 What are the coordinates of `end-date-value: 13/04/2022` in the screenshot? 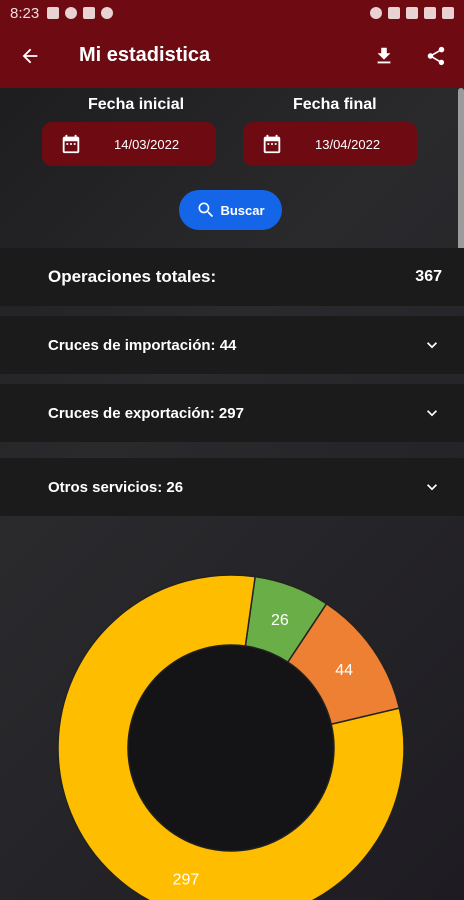 It's located at (348, 144).